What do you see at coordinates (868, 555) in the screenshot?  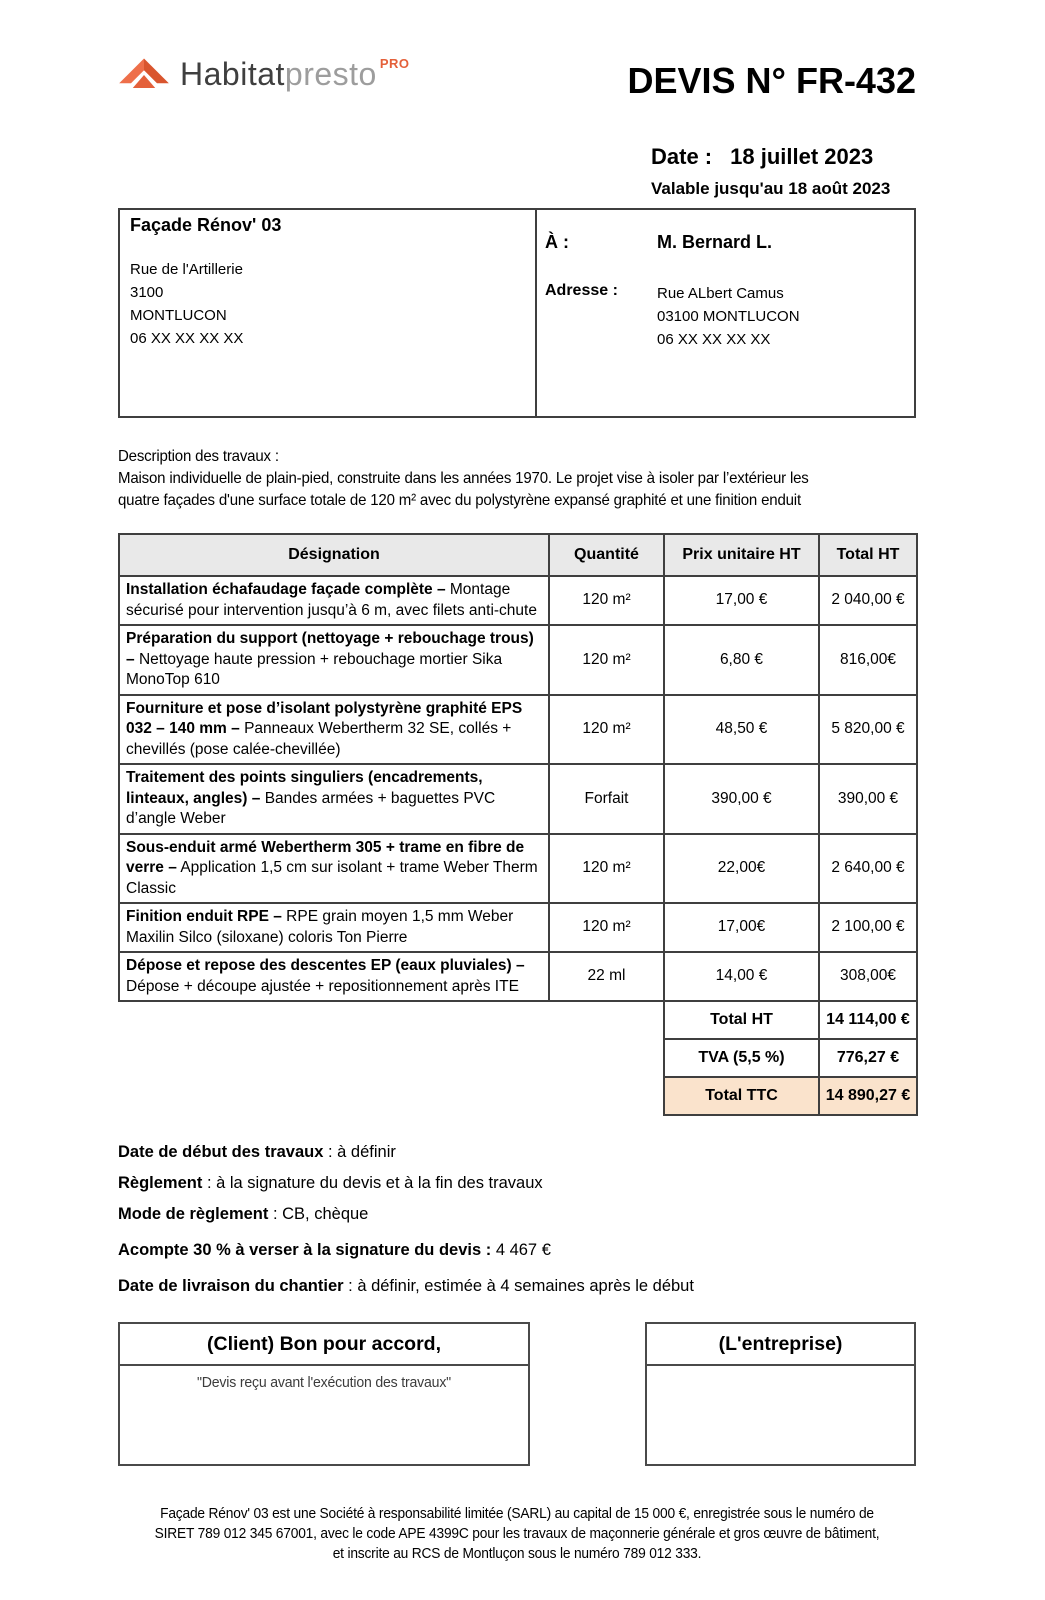 I see `column-header-total: Total HT` at bounding box center [868, 555].